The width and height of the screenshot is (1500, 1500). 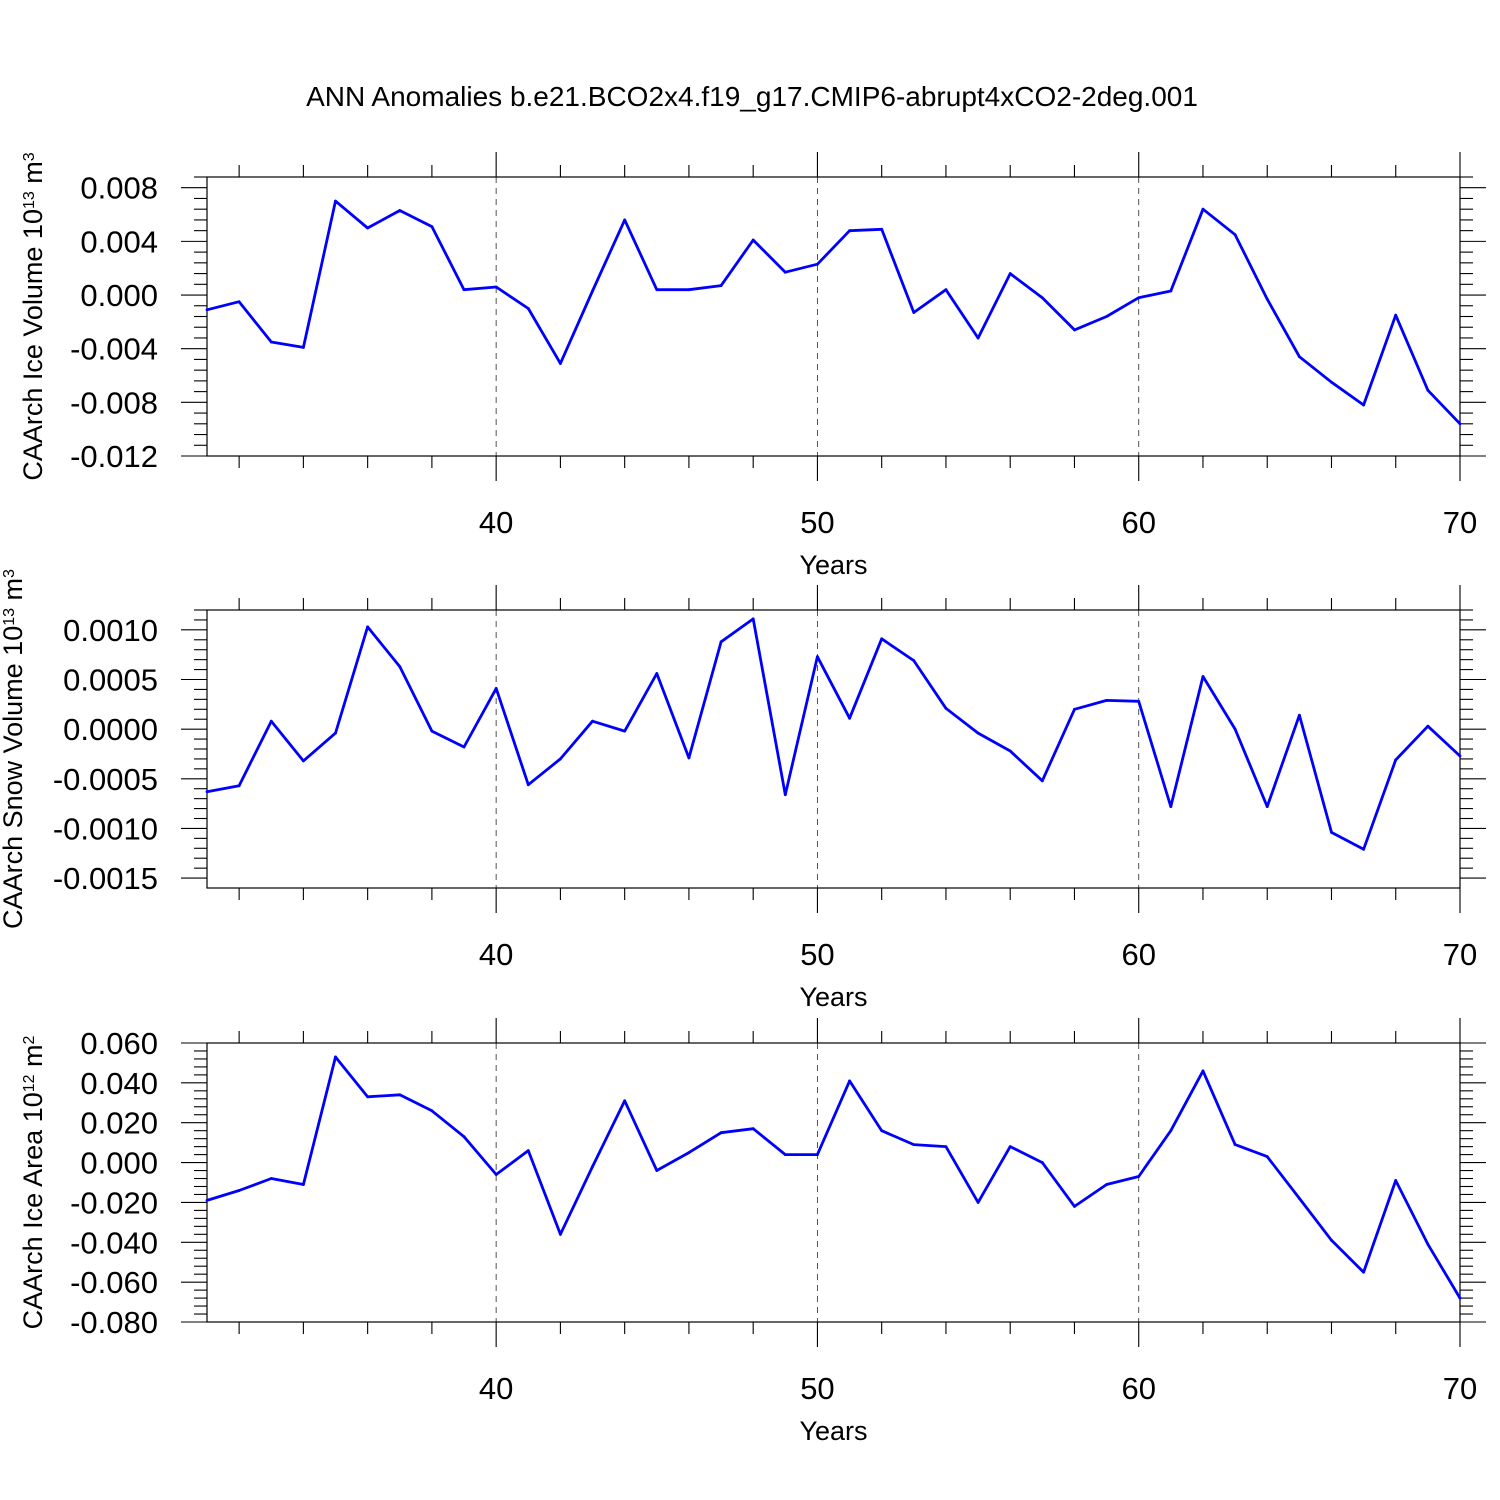 I want to click on y-tick-label: -0.020, so click(x=114, y=1202).